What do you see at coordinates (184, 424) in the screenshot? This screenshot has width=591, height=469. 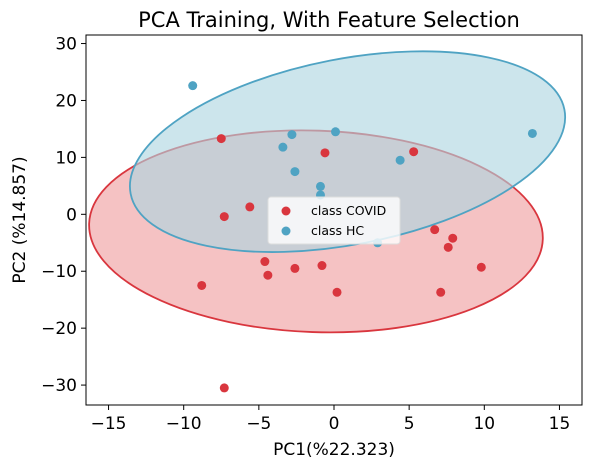 I see `x-tick-label: −10` at bounding box center [184, 424].